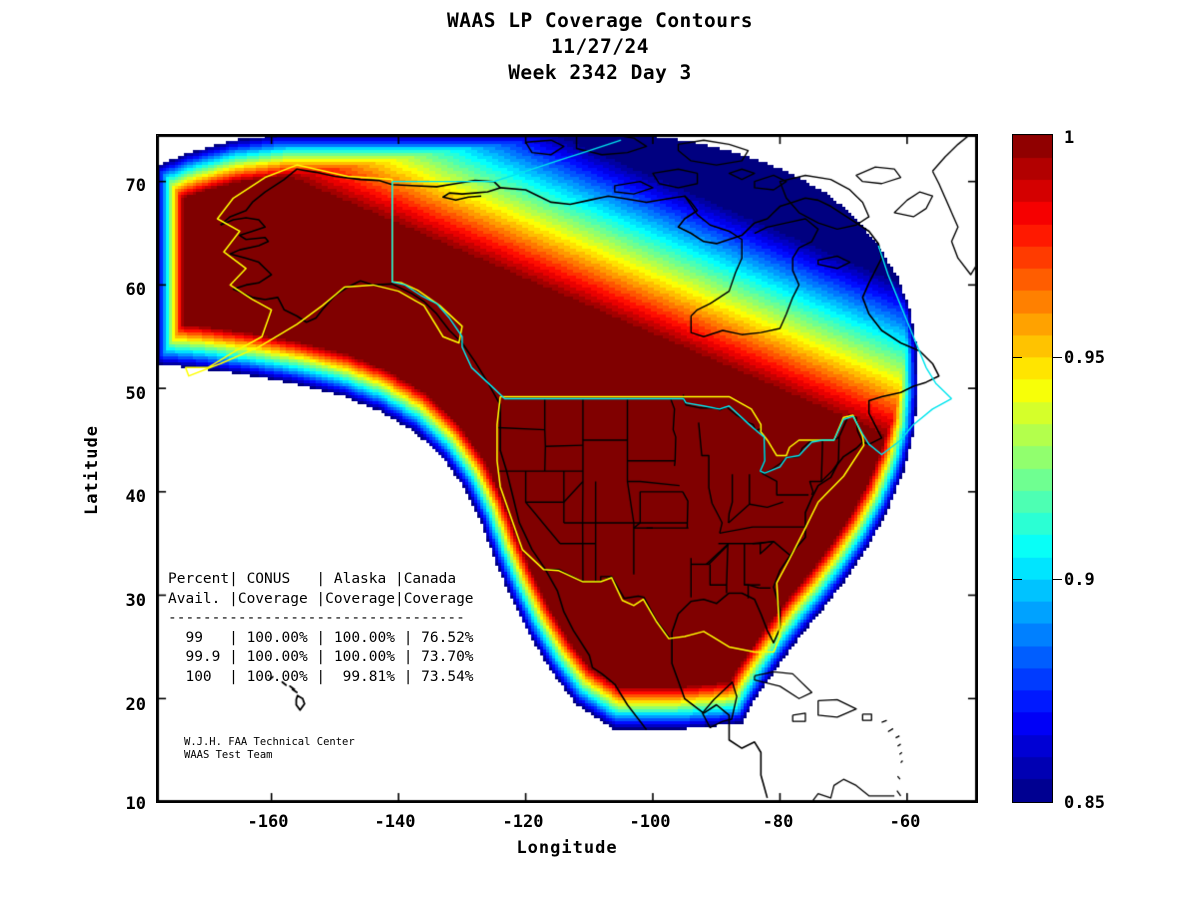 The width and height of the screenshot is (1200, 900). What do you see at coordinates (650, 822) in the screenshot?
I see `xtick-label--100: -100` at bounding box center [650, 822].